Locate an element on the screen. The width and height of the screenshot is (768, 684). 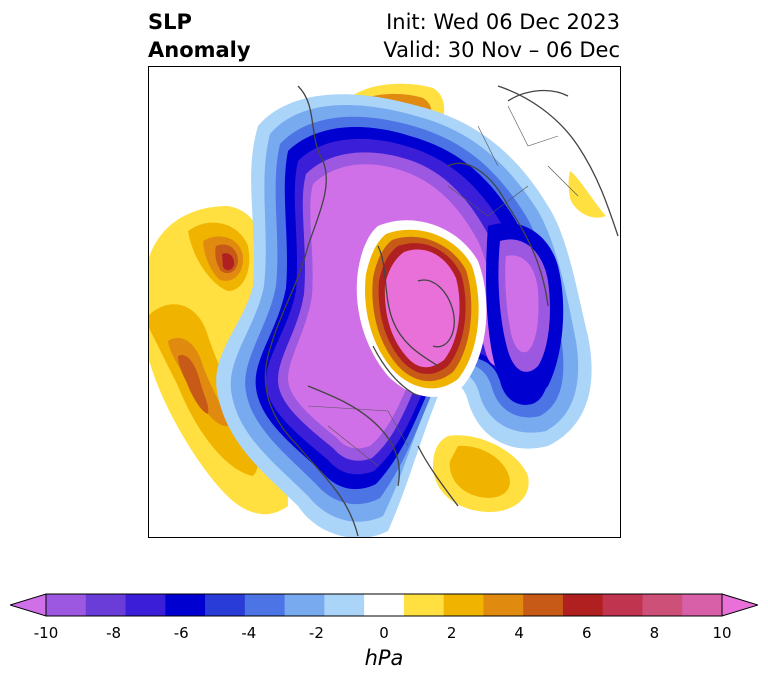
colorbar-unit: hPa is located at coordinates (384, 658).